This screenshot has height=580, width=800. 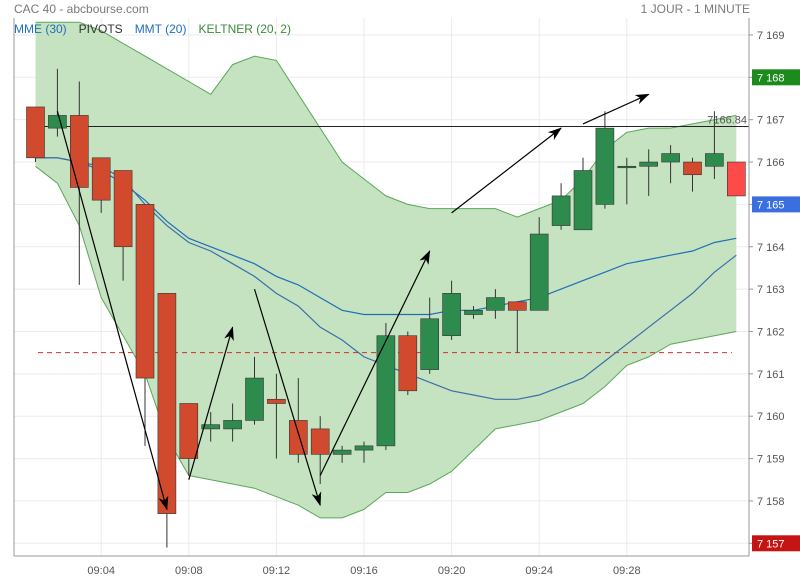 What do you see at coordinates (81, 9) in the screenshot?
I see `chart-title: CAC 40 - abcbourse.com` at bounding box center [81, 9].